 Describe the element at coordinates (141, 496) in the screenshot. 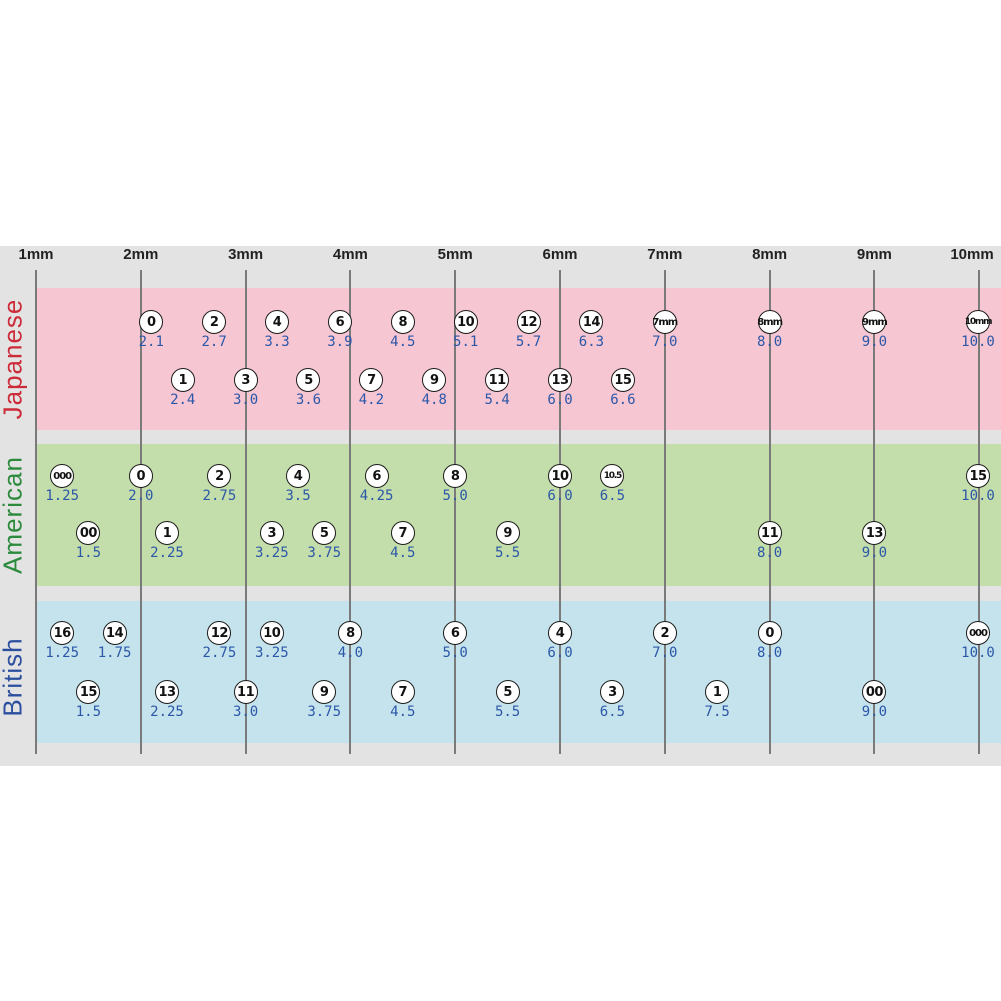

I see `mm-value: 2.0` at that location.